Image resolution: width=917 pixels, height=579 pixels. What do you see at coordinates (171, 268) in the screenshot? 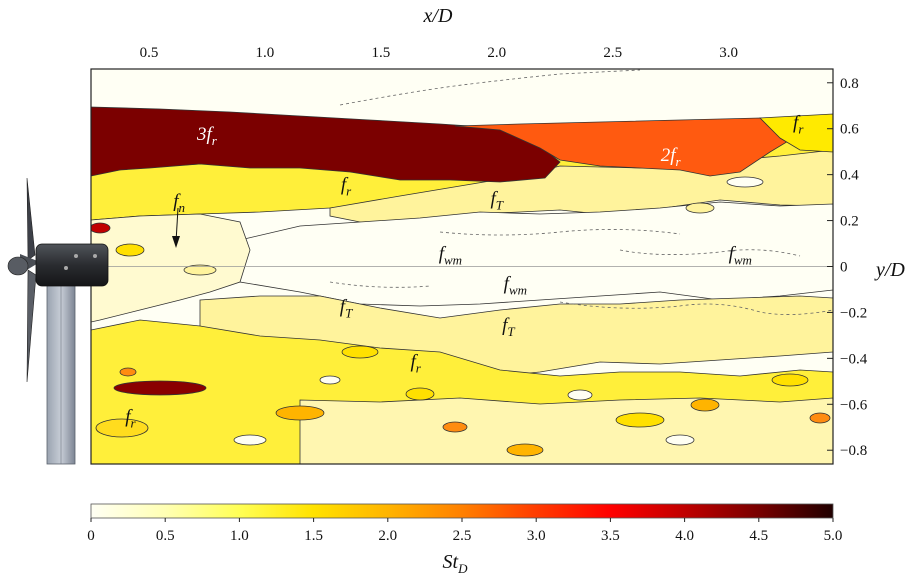
I see `region-nearfield` at bounding box center [171, 268].